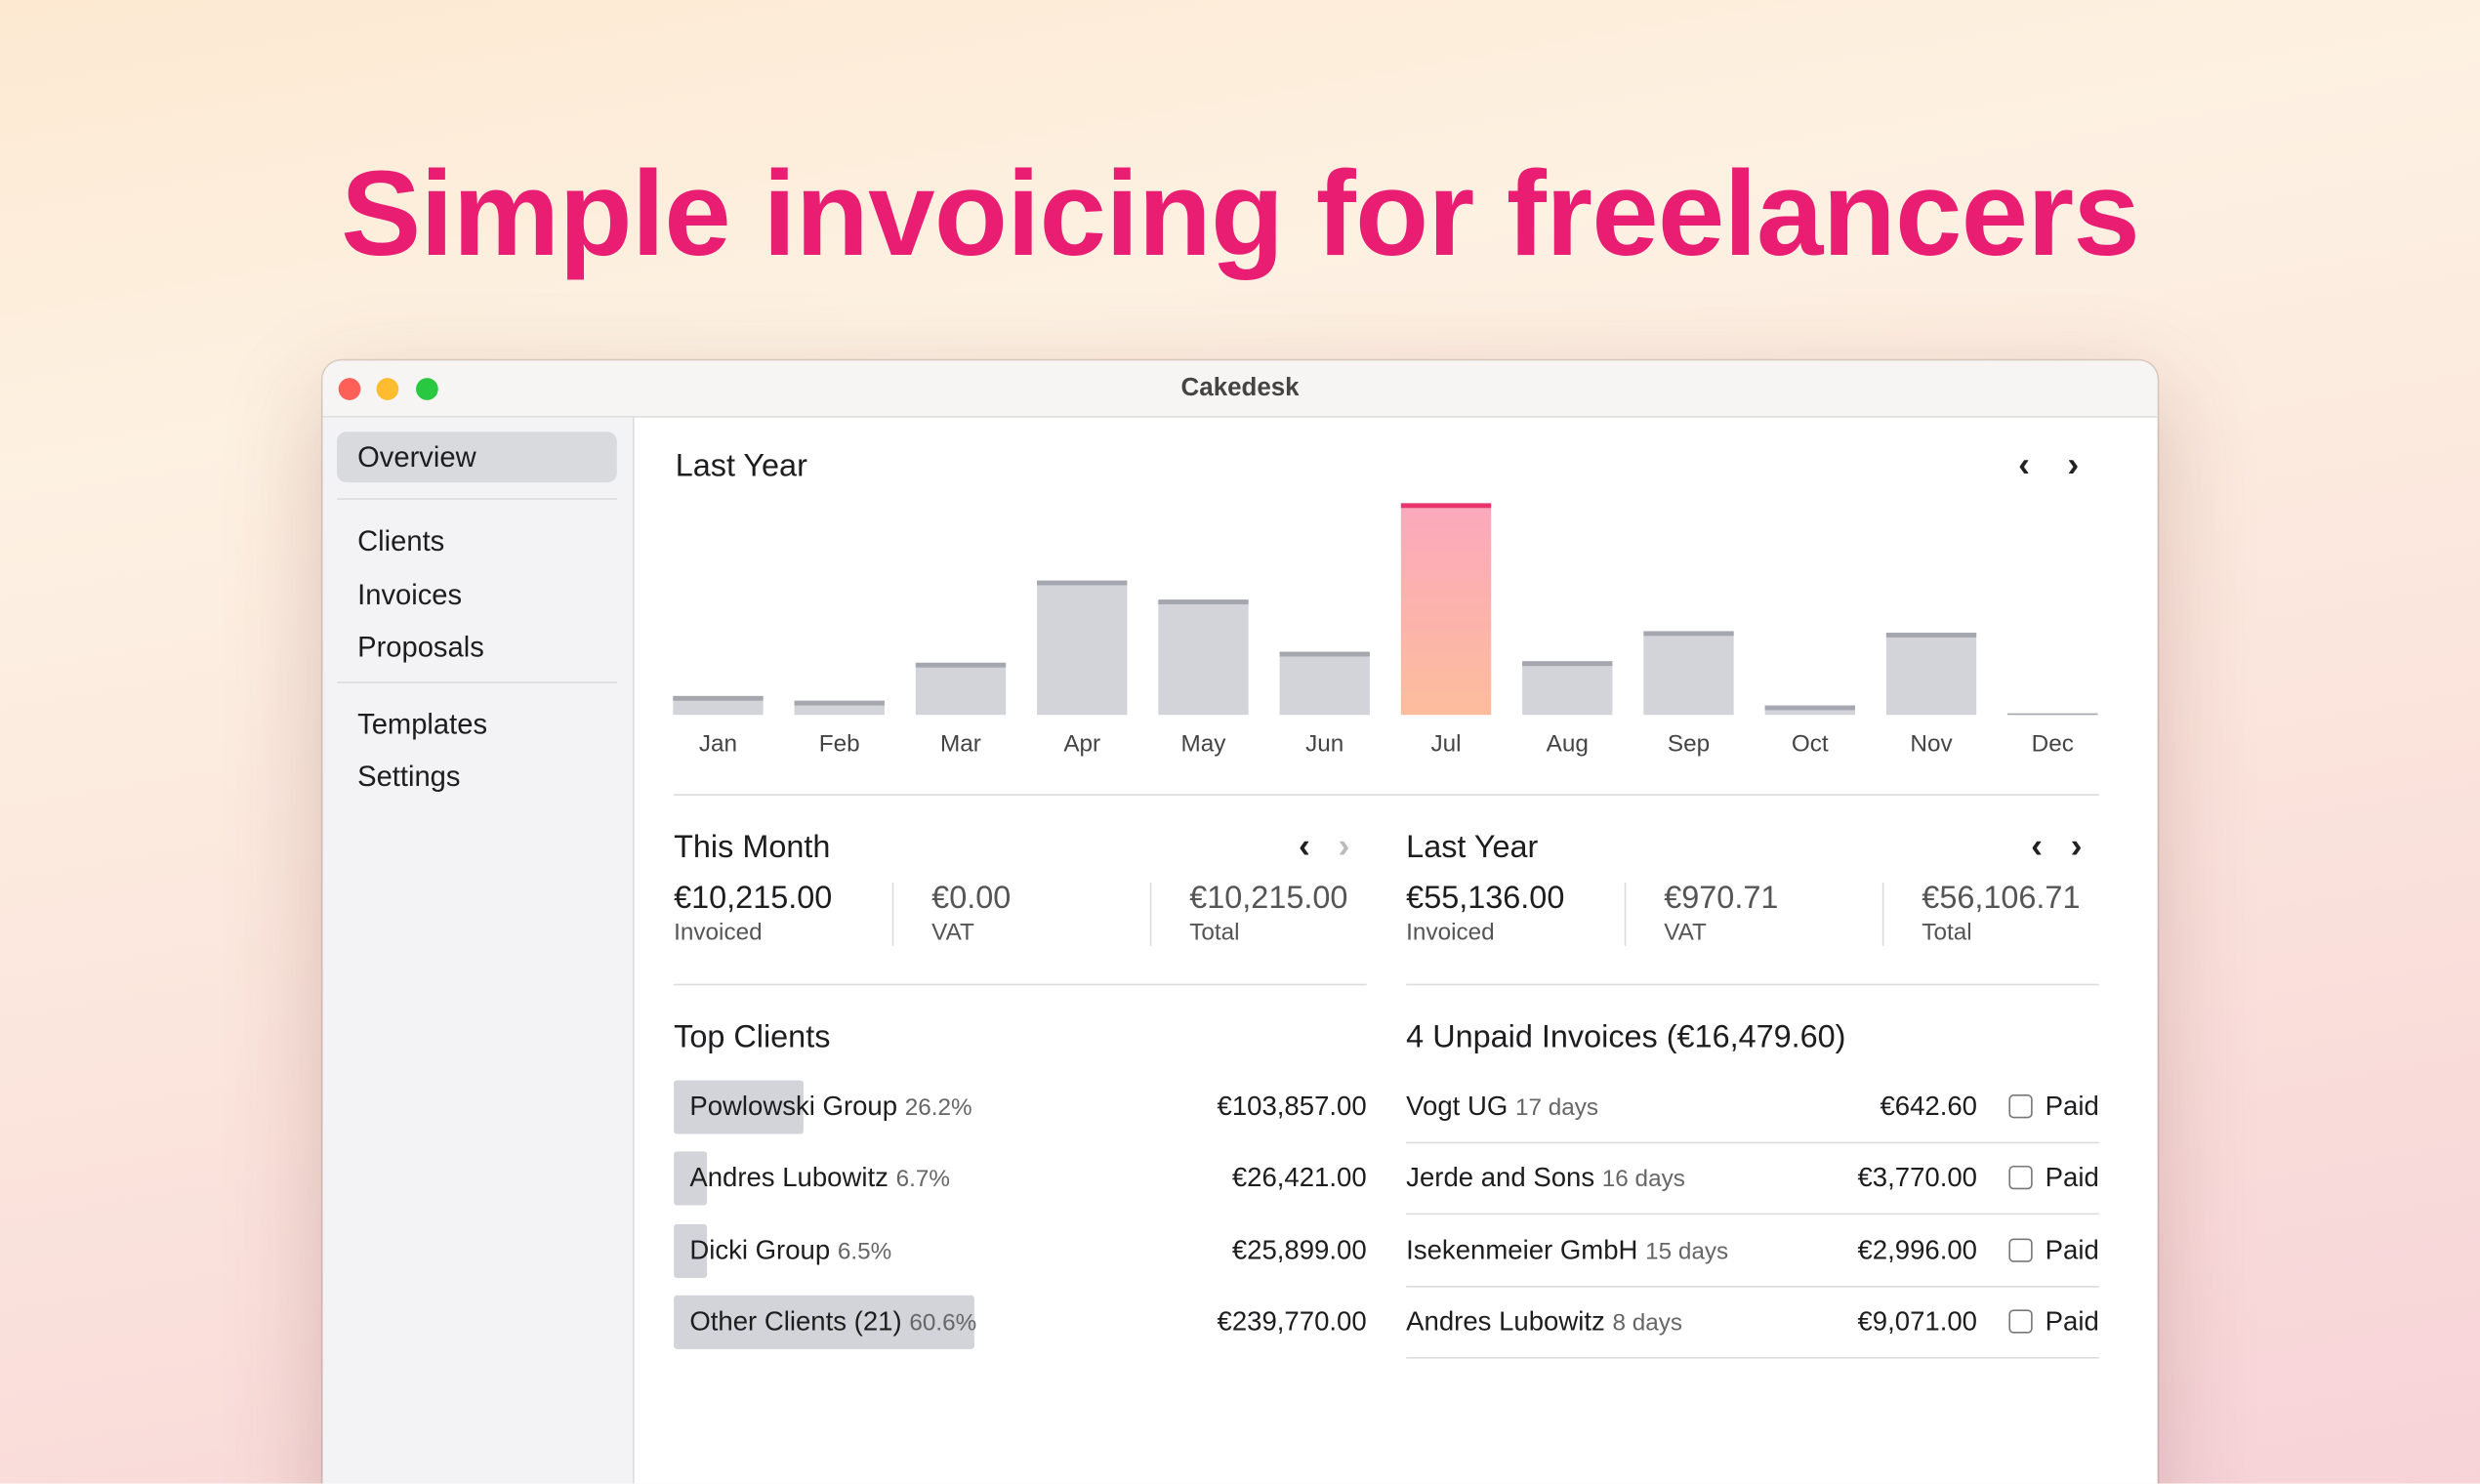 The height and width of the screenshot is (1484, 2480). I want to click on invoice-age: 15 days, so click(1687, 1251).